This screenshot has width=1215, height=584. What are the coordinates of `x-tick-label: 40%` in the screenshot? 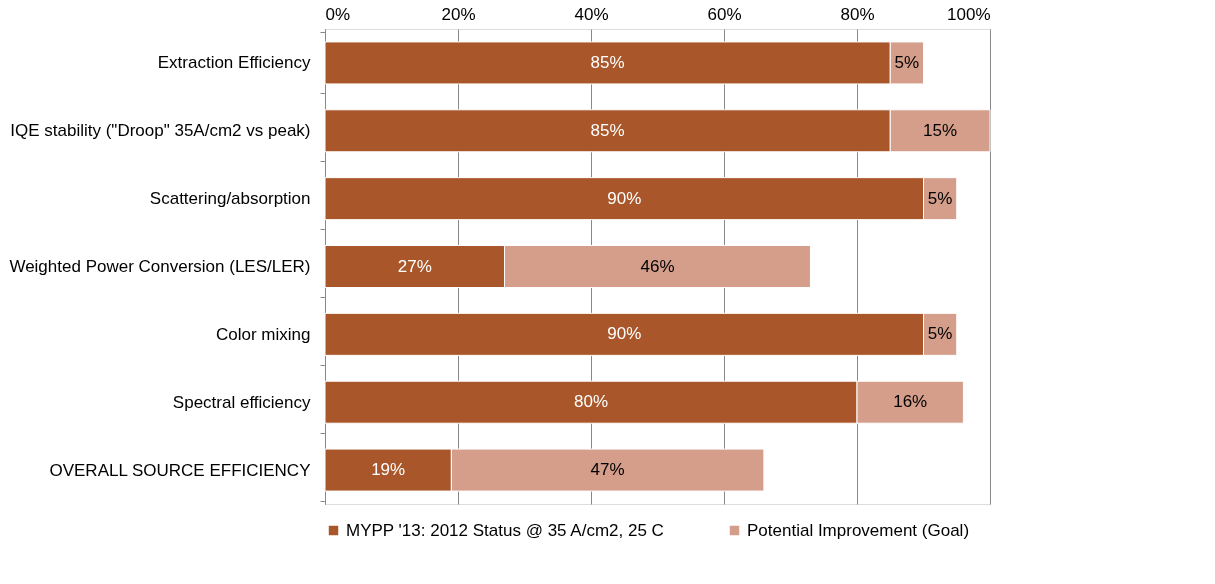 It's located at (591, 14).